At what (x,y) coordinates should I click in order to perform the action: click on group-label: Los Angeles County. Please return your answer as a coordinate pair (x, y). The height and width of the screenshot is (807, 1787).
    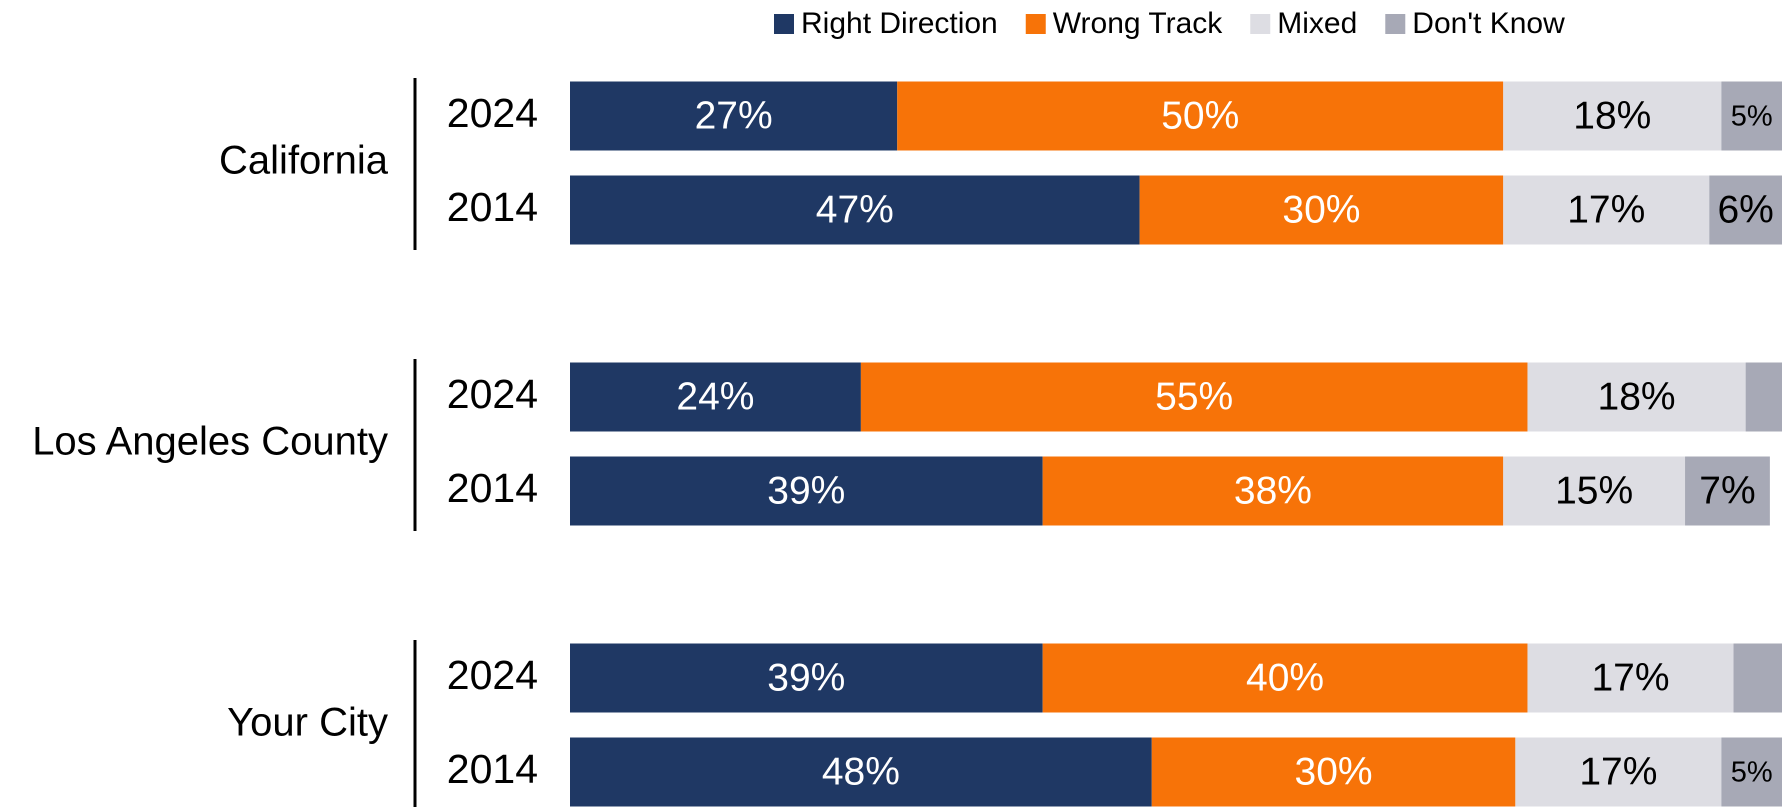
    Looking at the image, I should click on (210, 442).